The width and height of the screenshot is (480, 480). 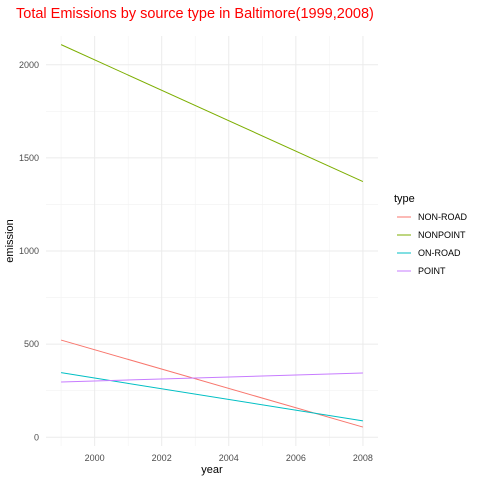 I want to click on x-tick-label: 2006, so click(x=296, y=458).